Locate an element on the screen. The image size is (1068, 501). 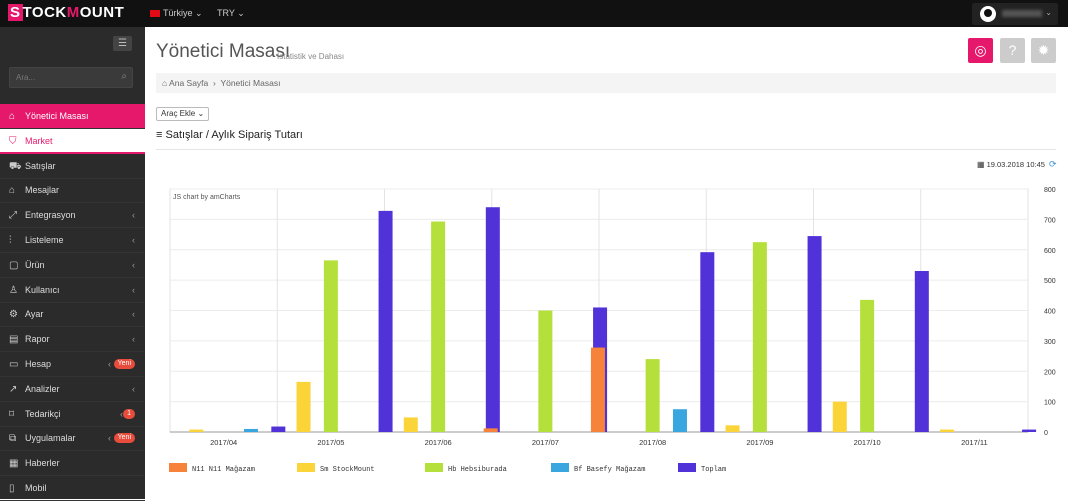
divider is located at coordinates (606, 149).